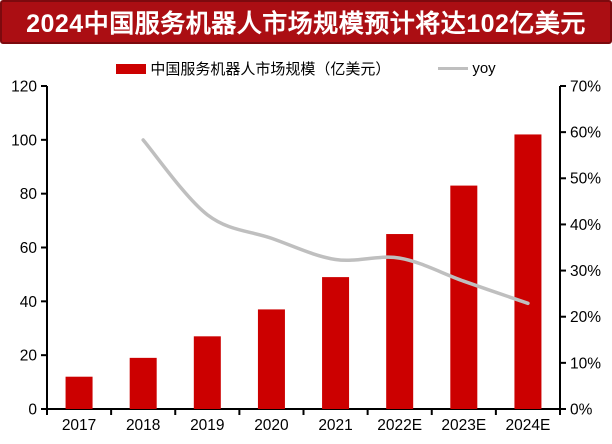 The image size is (612, 444). Describe the element at coordinates (400, 321) in the screenshot. I see `bar-2022E` at that location.